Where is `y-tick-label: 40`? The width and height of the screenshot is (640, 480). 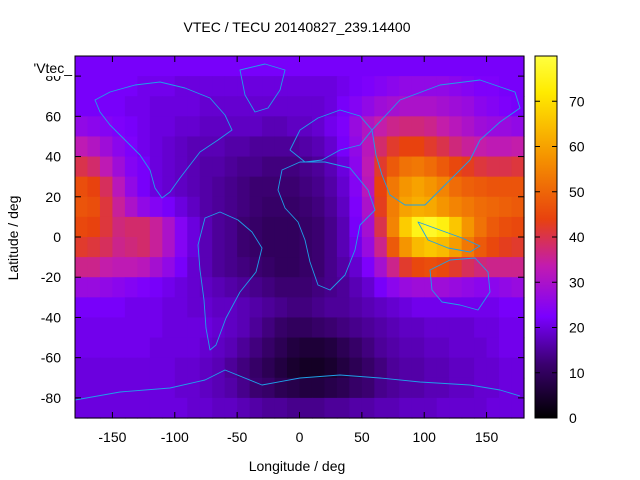 y-tick-label: 40 is located at coordinates (53, 157).